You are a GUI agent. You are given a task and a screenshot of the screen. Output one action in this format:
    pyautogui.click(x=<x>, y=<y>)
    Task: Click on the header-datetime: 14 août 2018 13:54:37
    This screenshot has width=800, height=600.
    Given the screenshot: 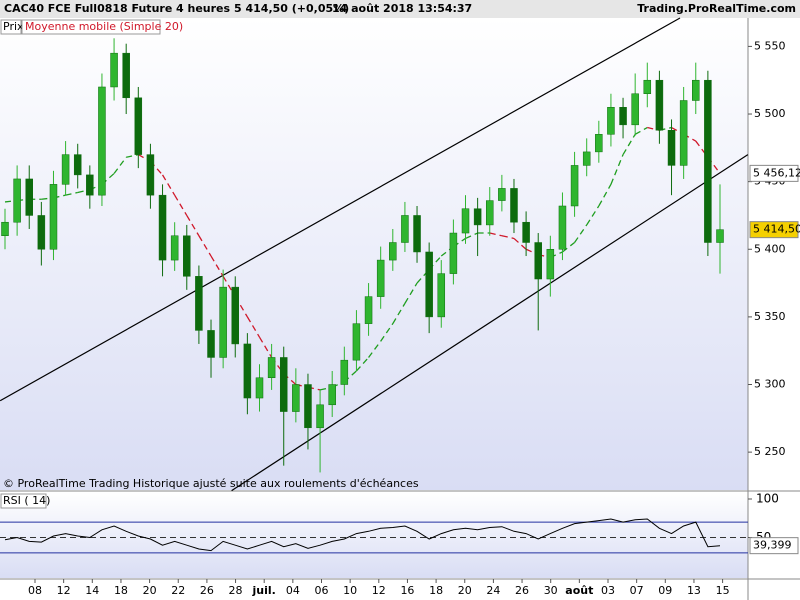 What is the action you would take?
    pyautogui.click(x=402, y=8)
    